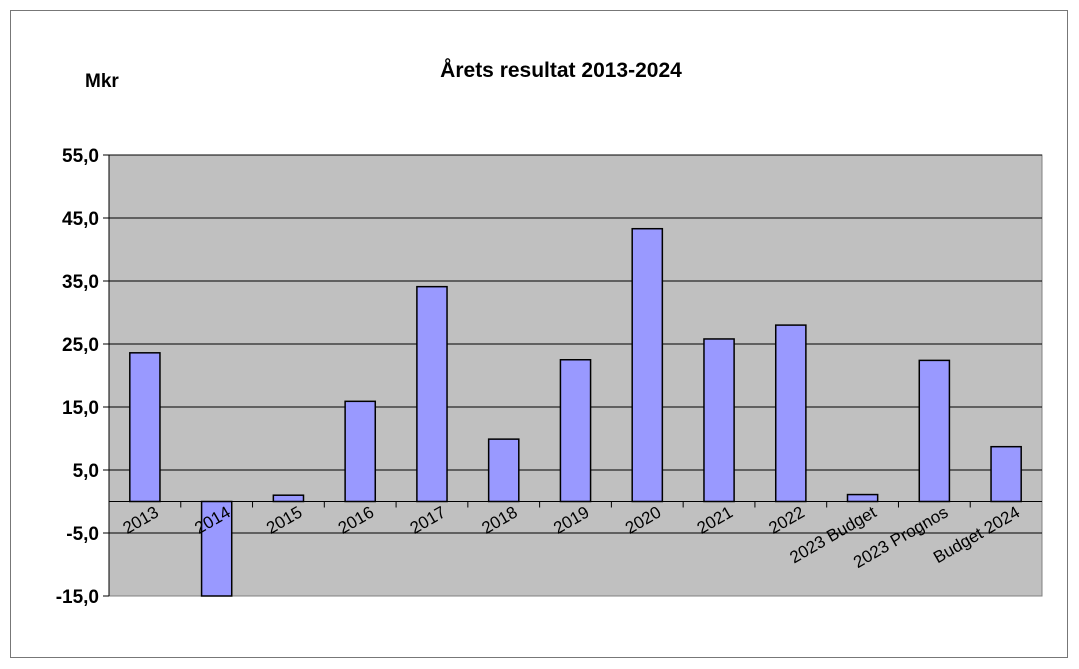  I want to click on y-tick-label: 45,0, so click(80, 219).